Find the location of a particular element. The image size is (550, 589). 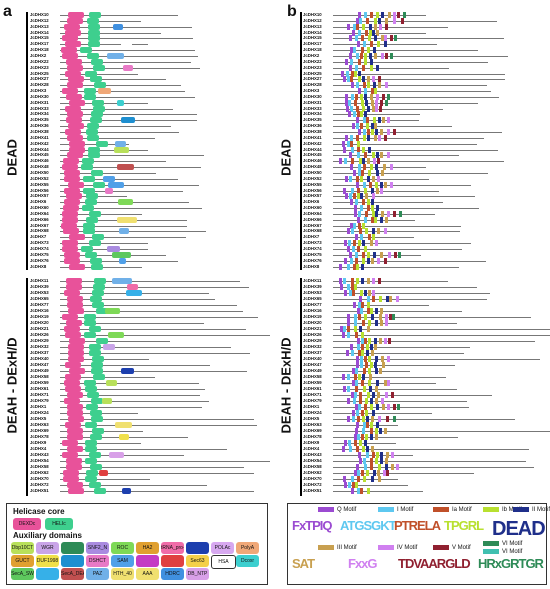

gene-label: JcDHX9 is located at coordinates (311, 442).